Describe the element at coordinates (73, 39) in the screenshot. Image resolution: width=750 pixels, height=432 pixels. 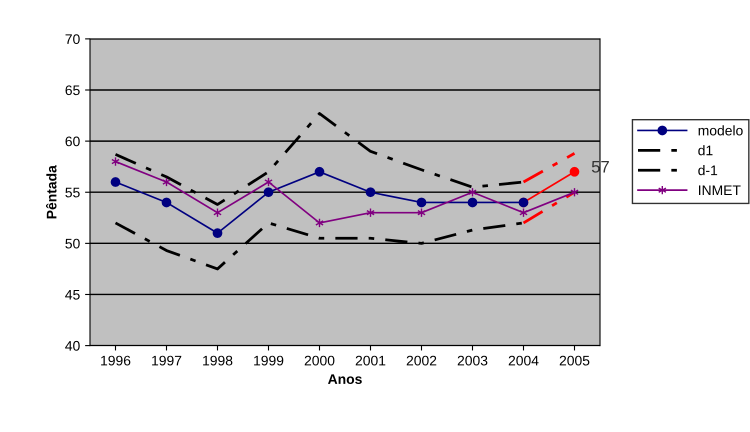
I see `y-tick-label: 70` at that location.